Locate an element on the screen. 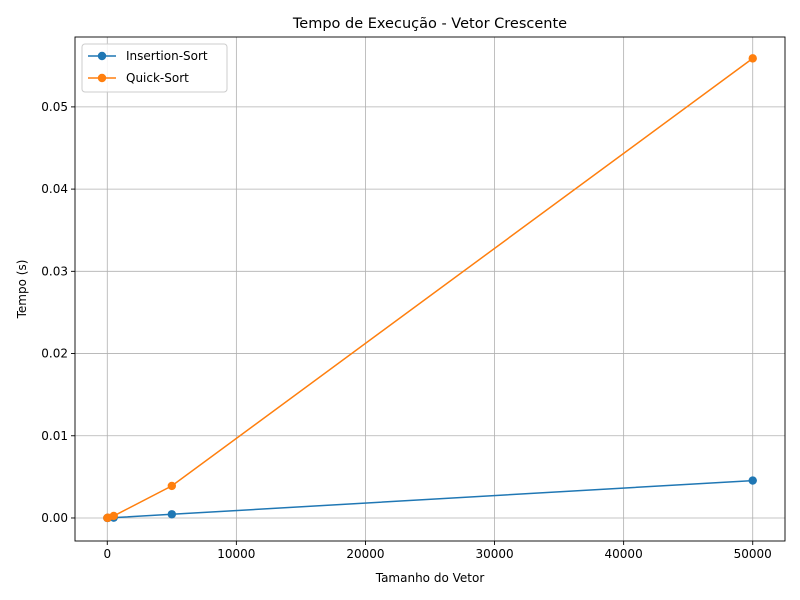  chart-title: Tempo de Execução - Vetor Crescente is located at coordinates (429, 24).